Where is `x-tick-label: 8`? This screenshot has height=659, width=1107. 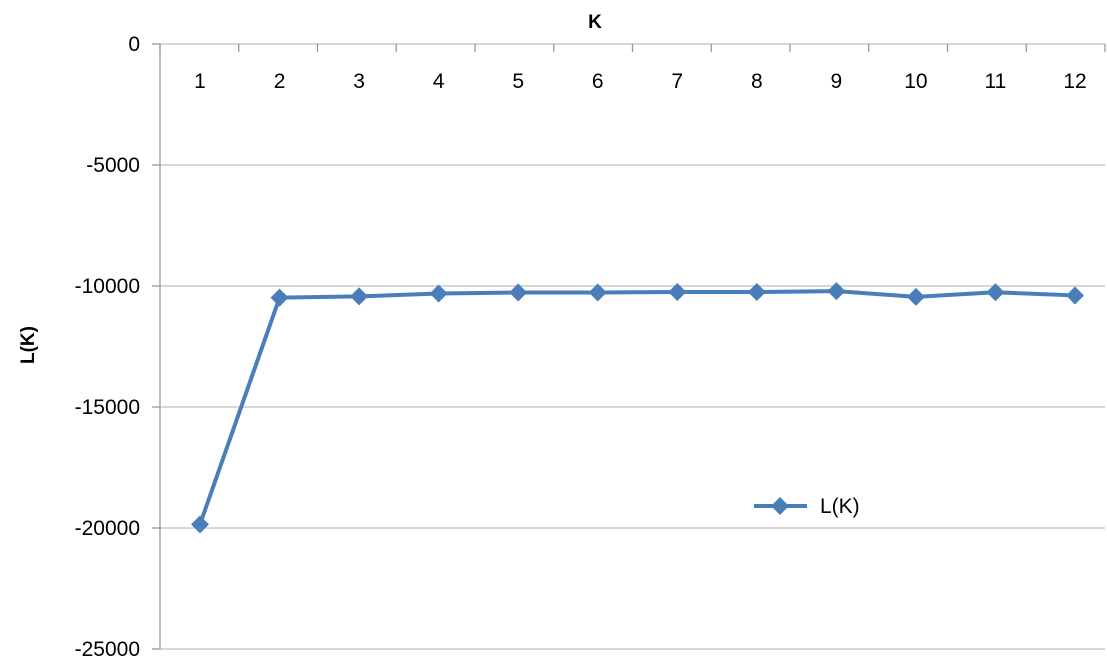 x-tick-label: 8 is located at coordinates (757, 81).